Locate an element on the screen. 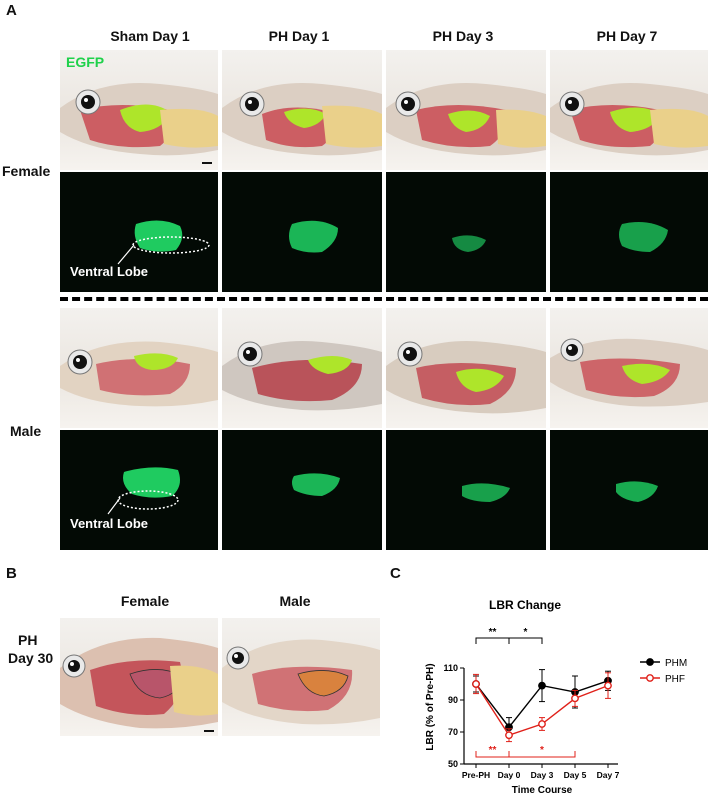 The height and width of the screenshot is (804, 711). row-label-female: Female is located at coordinates (26, 171).